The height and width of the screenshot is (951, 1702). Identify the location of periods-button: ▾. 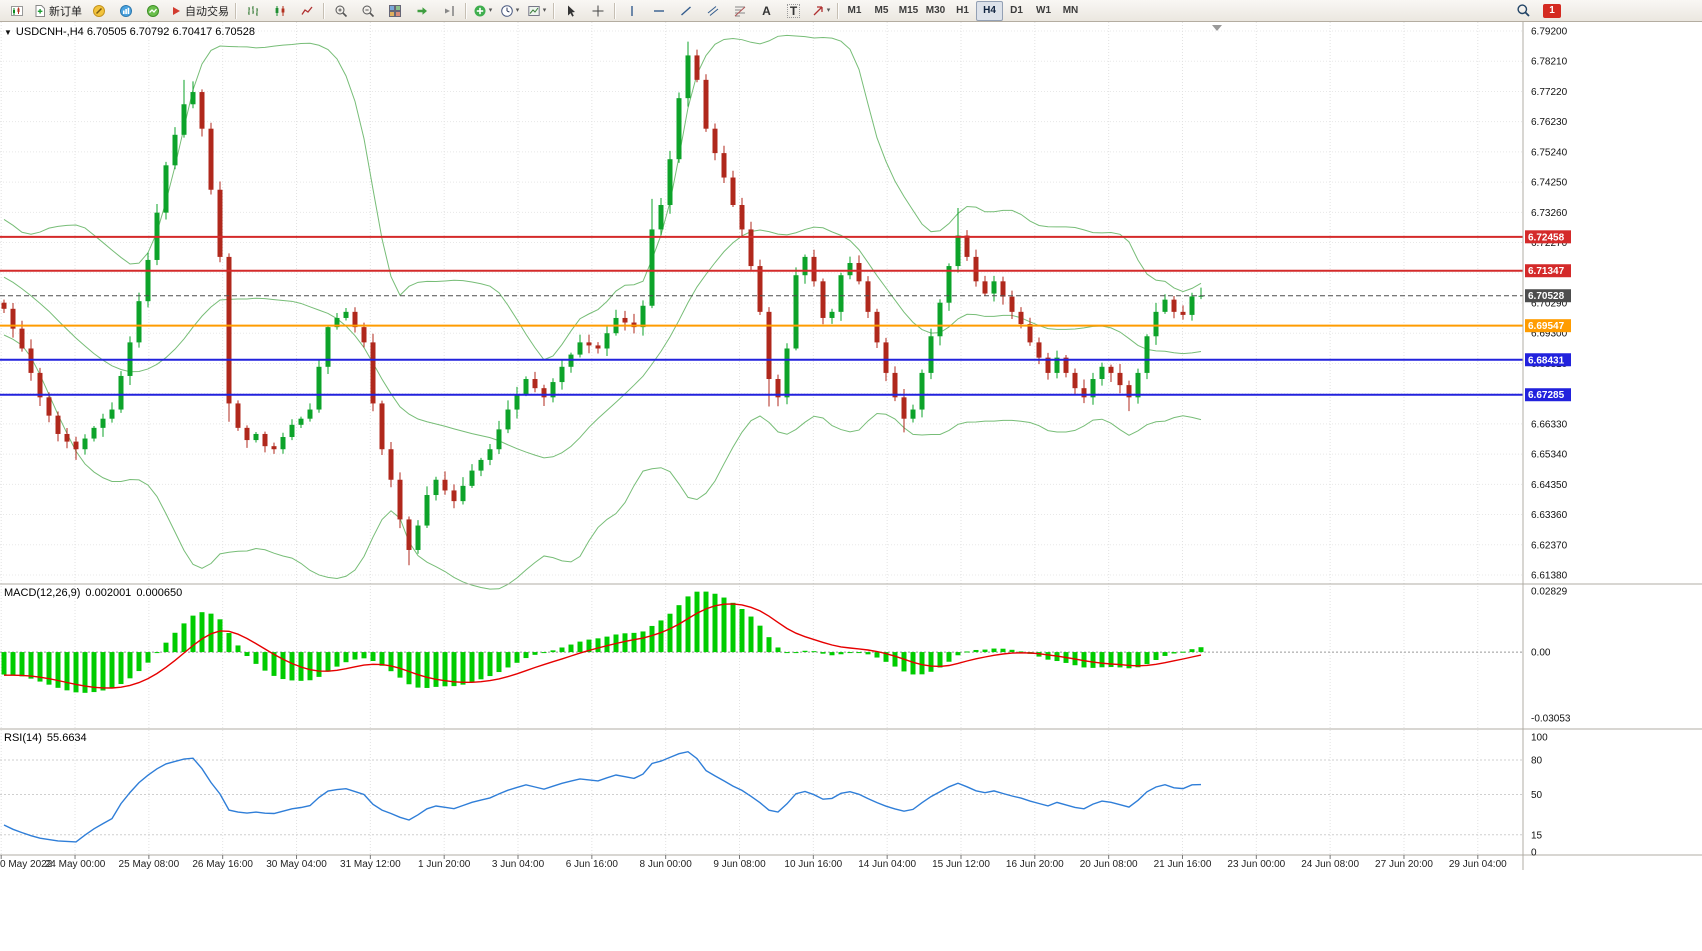
(509, 10).